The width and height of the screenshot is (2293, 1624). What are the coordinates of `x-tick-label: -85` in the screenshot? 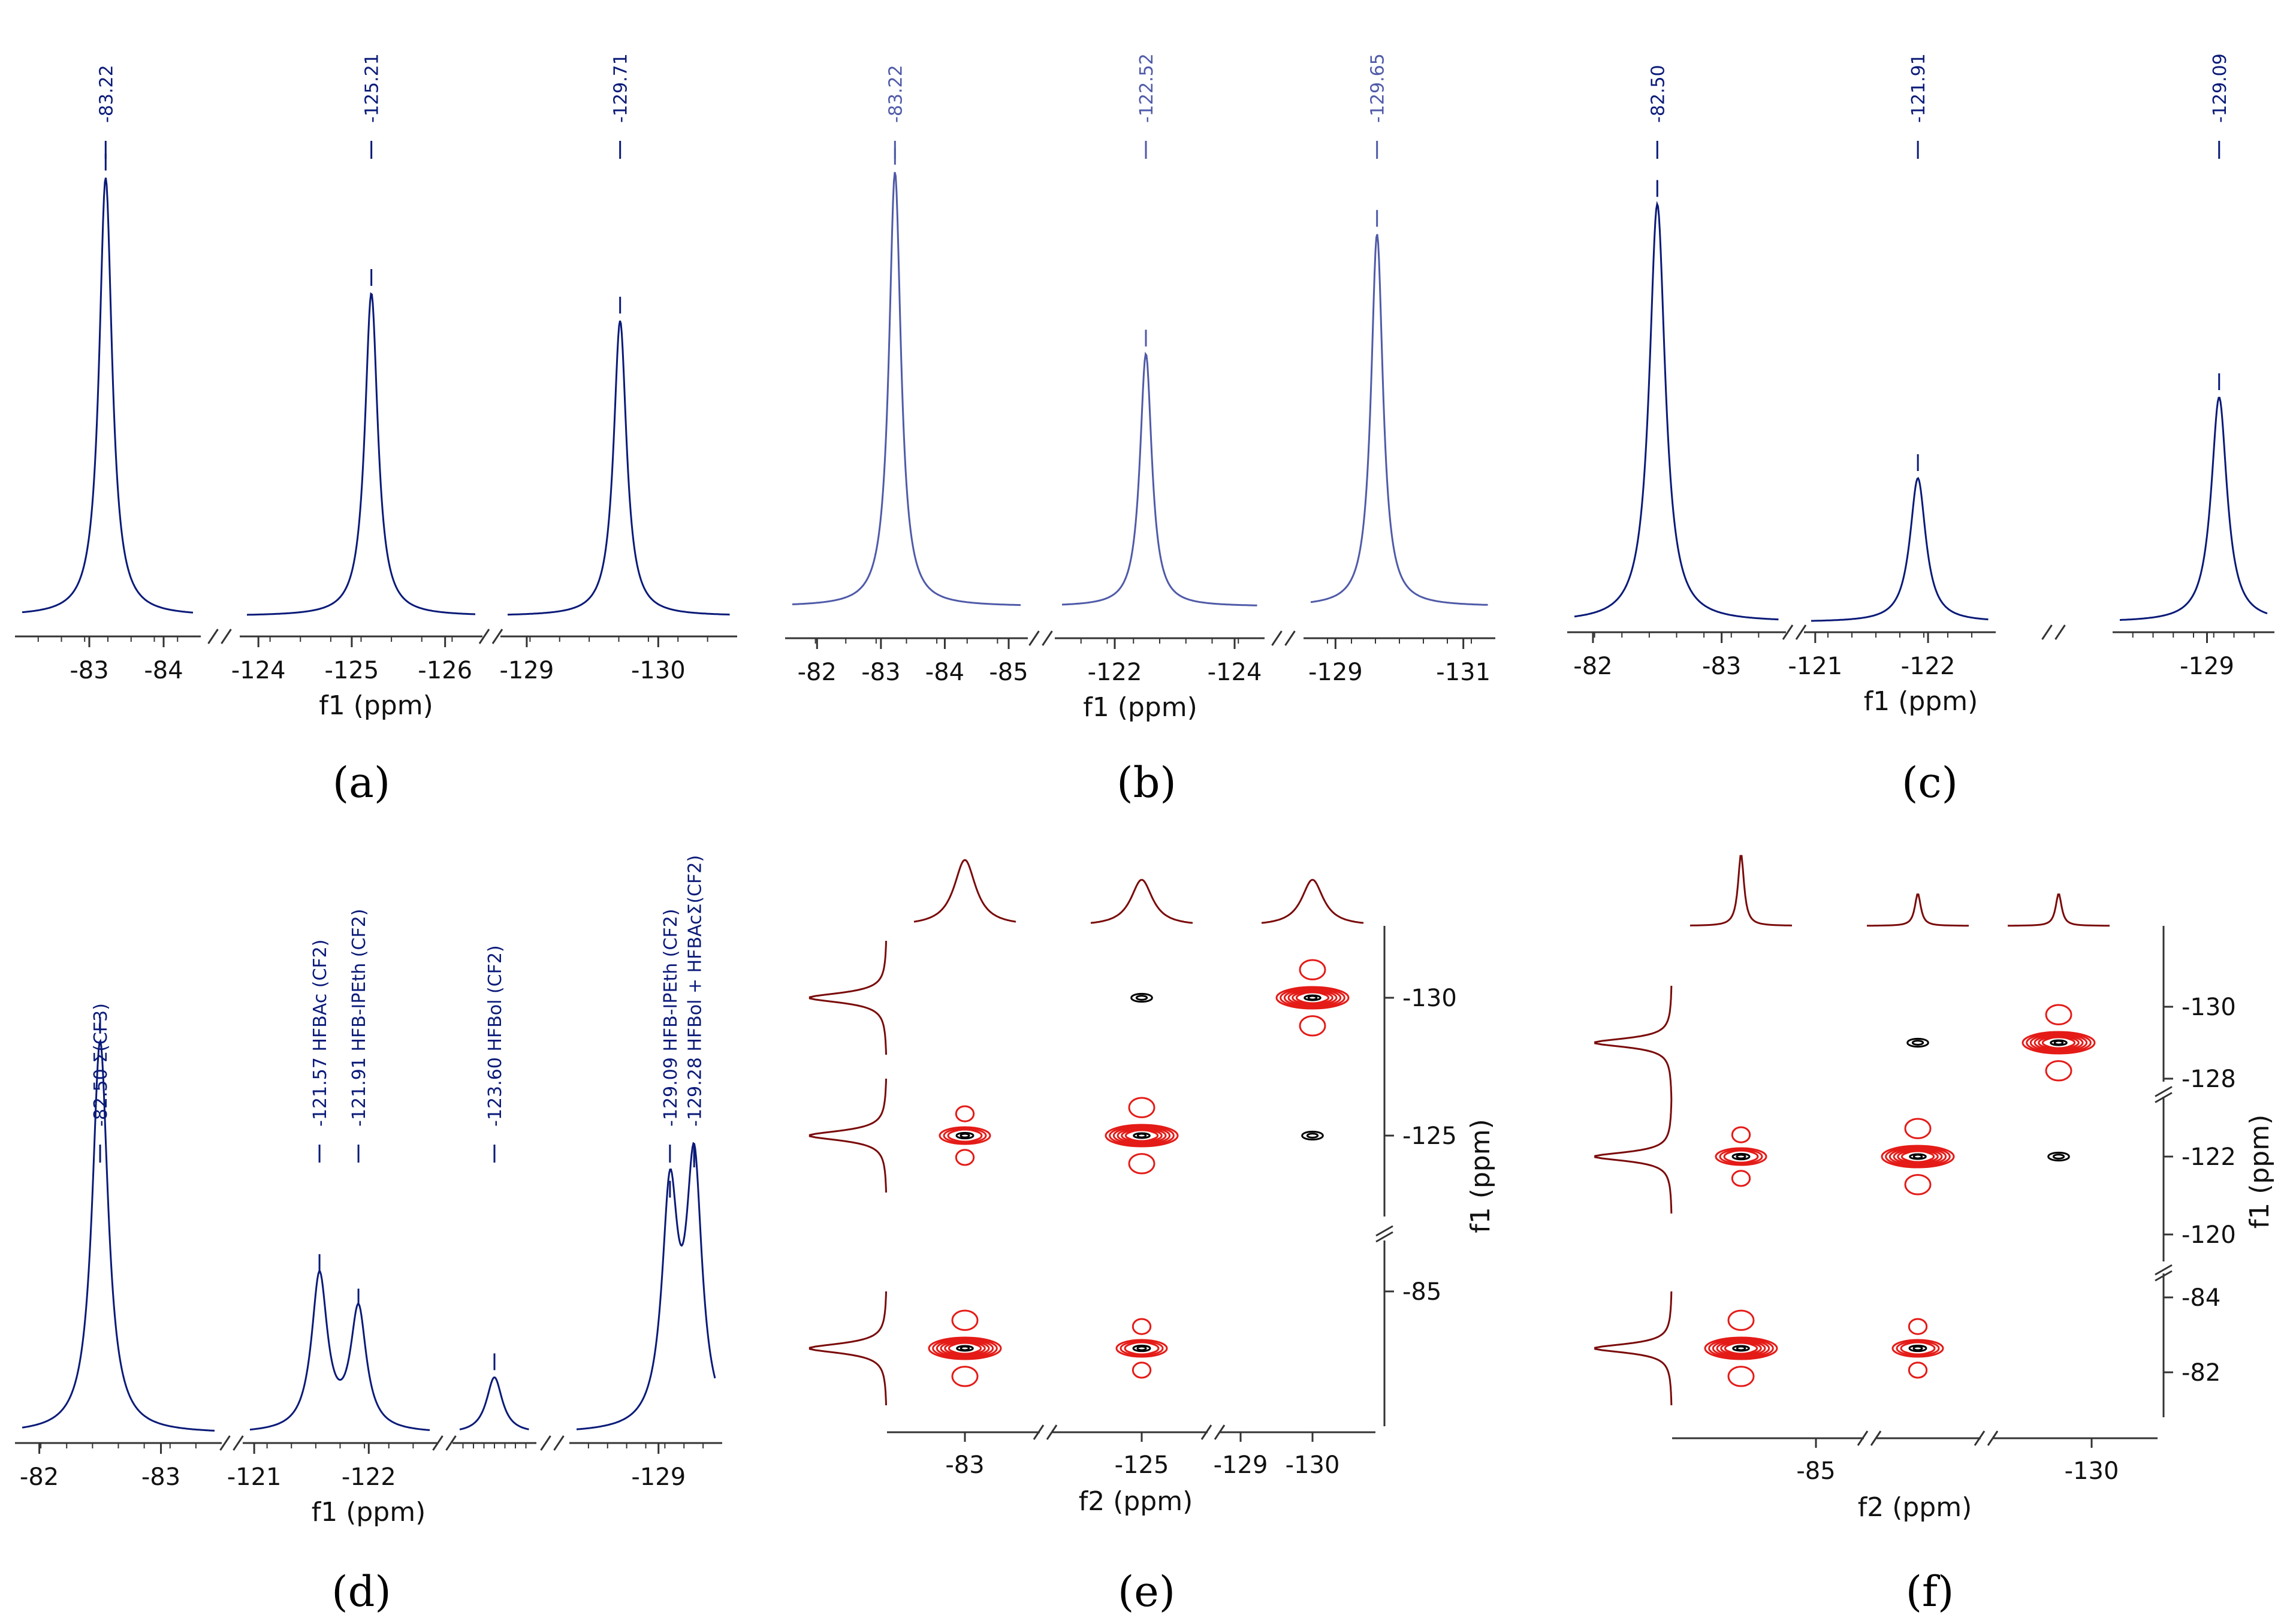 It's located at (1815, 1471).